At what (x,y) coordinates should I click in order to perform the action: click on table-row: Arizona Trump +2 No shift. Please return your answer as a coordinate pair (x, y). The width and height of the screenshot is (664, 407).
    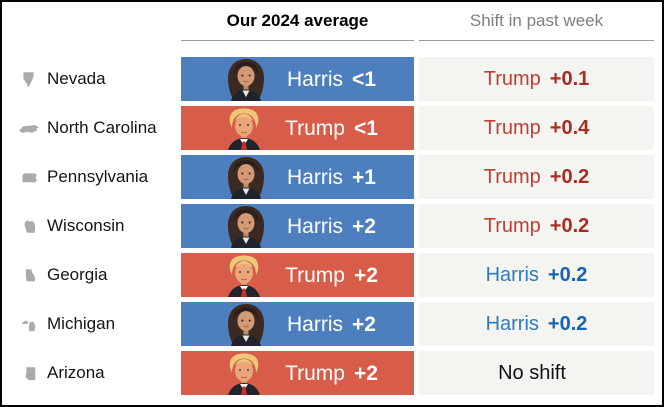
    Looking at the image, I should click on (332, 373).